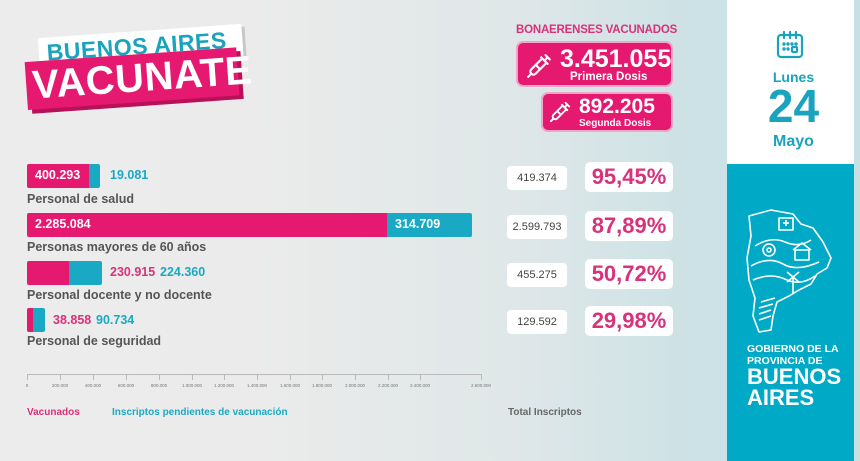  I want to click on vaccinated-value: 230.915, so click(133, 272).